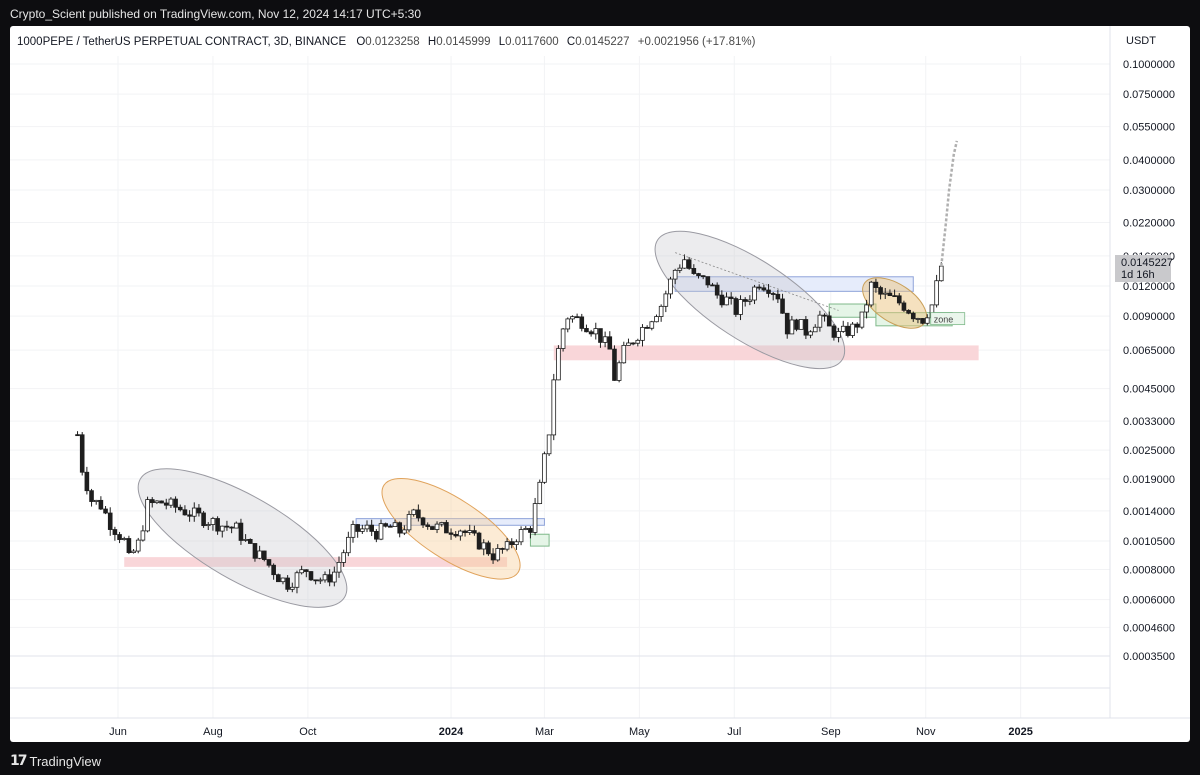  Describe the element at coordinates (316, 562) in the screenshot. I see `support-zone` at that location.